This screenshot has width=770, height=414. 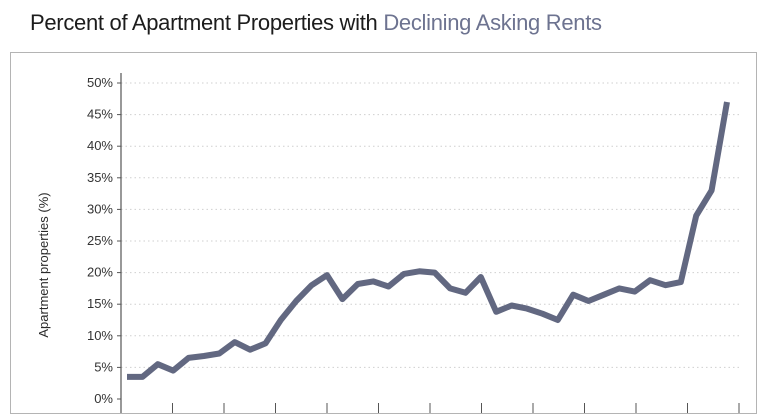 What do you see at coordinates (100, 335) in the screenshot?
I see `y-tick-label: 10%` at bounding box center [100, 335].